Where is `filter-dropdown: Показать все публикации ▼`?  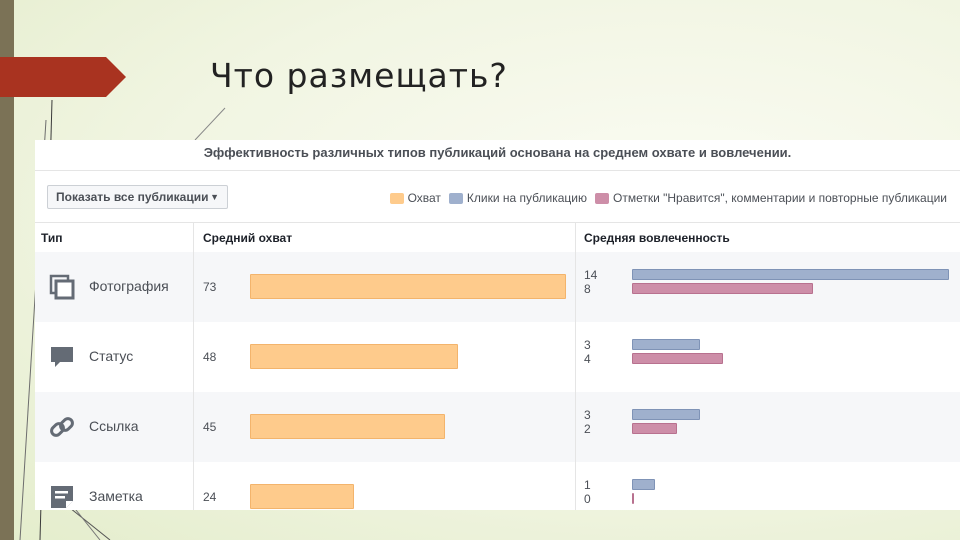
filter-dropdown: Показать все публикации ▼ is located at coordinates (137, 197).